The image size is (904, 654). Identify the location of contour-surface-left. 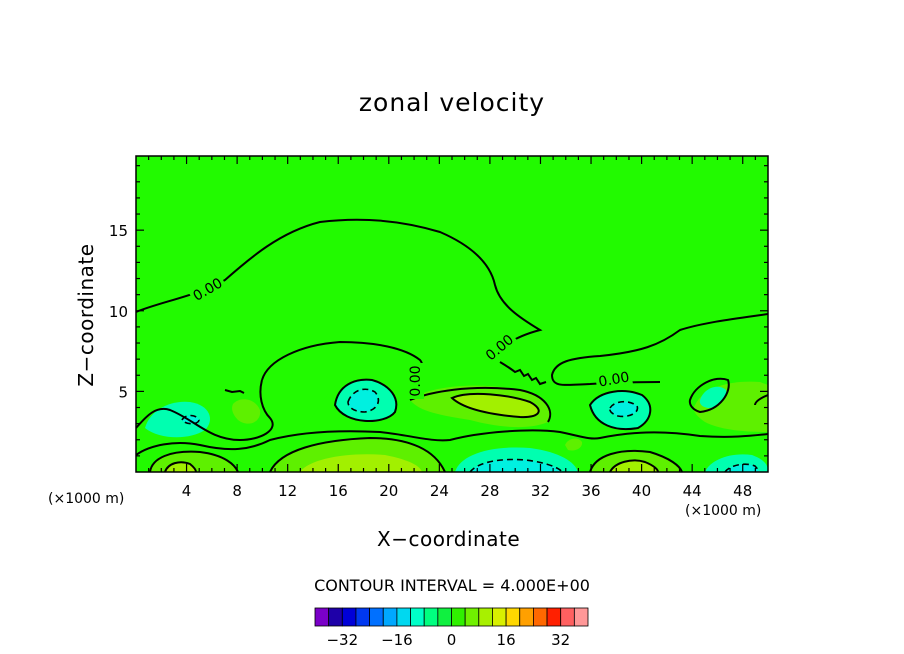
(194, 461).